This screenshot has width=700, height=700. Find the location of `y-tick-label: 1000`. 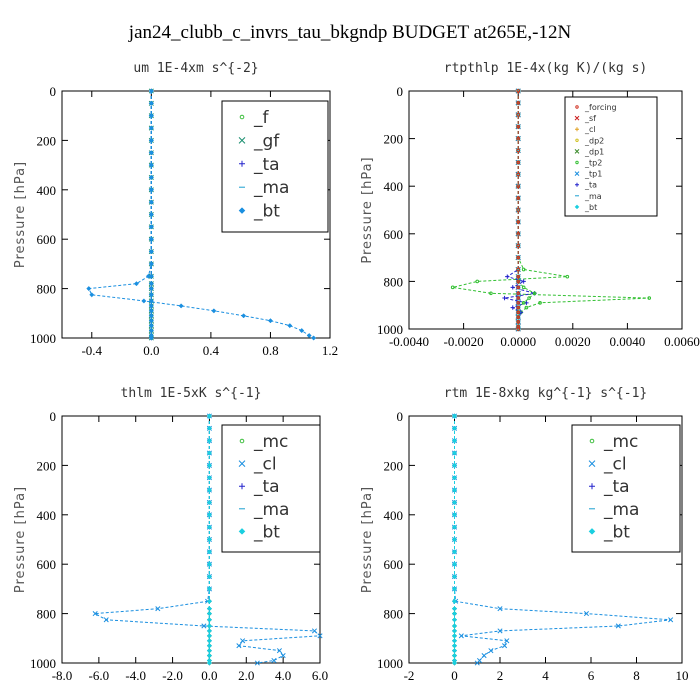

y-tick-label: 1000 is located at coordinates (390, 663).